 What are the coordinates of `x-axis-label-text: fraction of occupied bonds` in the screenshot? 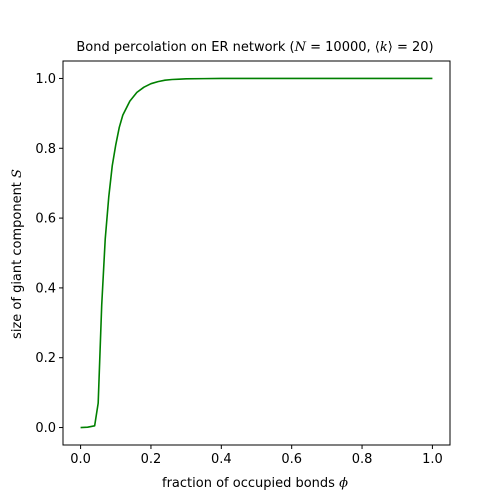 It's located at (250, 483).